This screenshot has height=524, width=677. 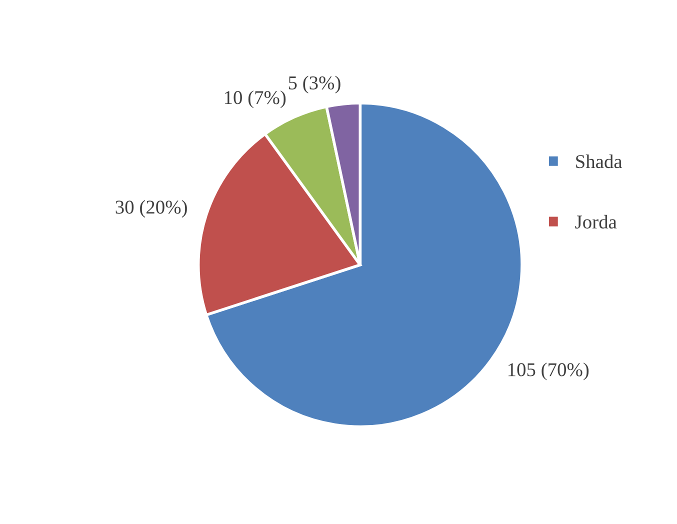 What do you see at coordinates (596, 221) in the screenshot?
I see `legend-label: Jorda` at bounding box center [596, 221].